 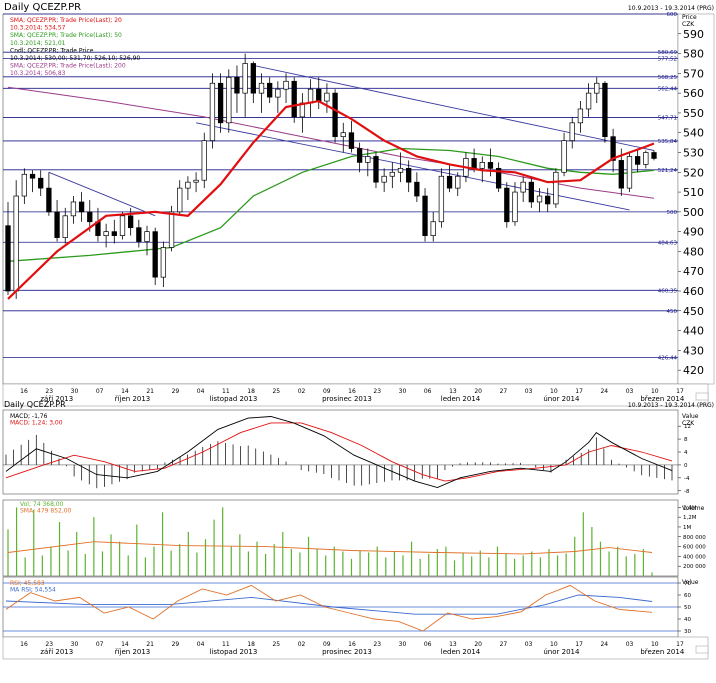 I want to click on rsi-tick-label: 40, so click(x=687, y=620).